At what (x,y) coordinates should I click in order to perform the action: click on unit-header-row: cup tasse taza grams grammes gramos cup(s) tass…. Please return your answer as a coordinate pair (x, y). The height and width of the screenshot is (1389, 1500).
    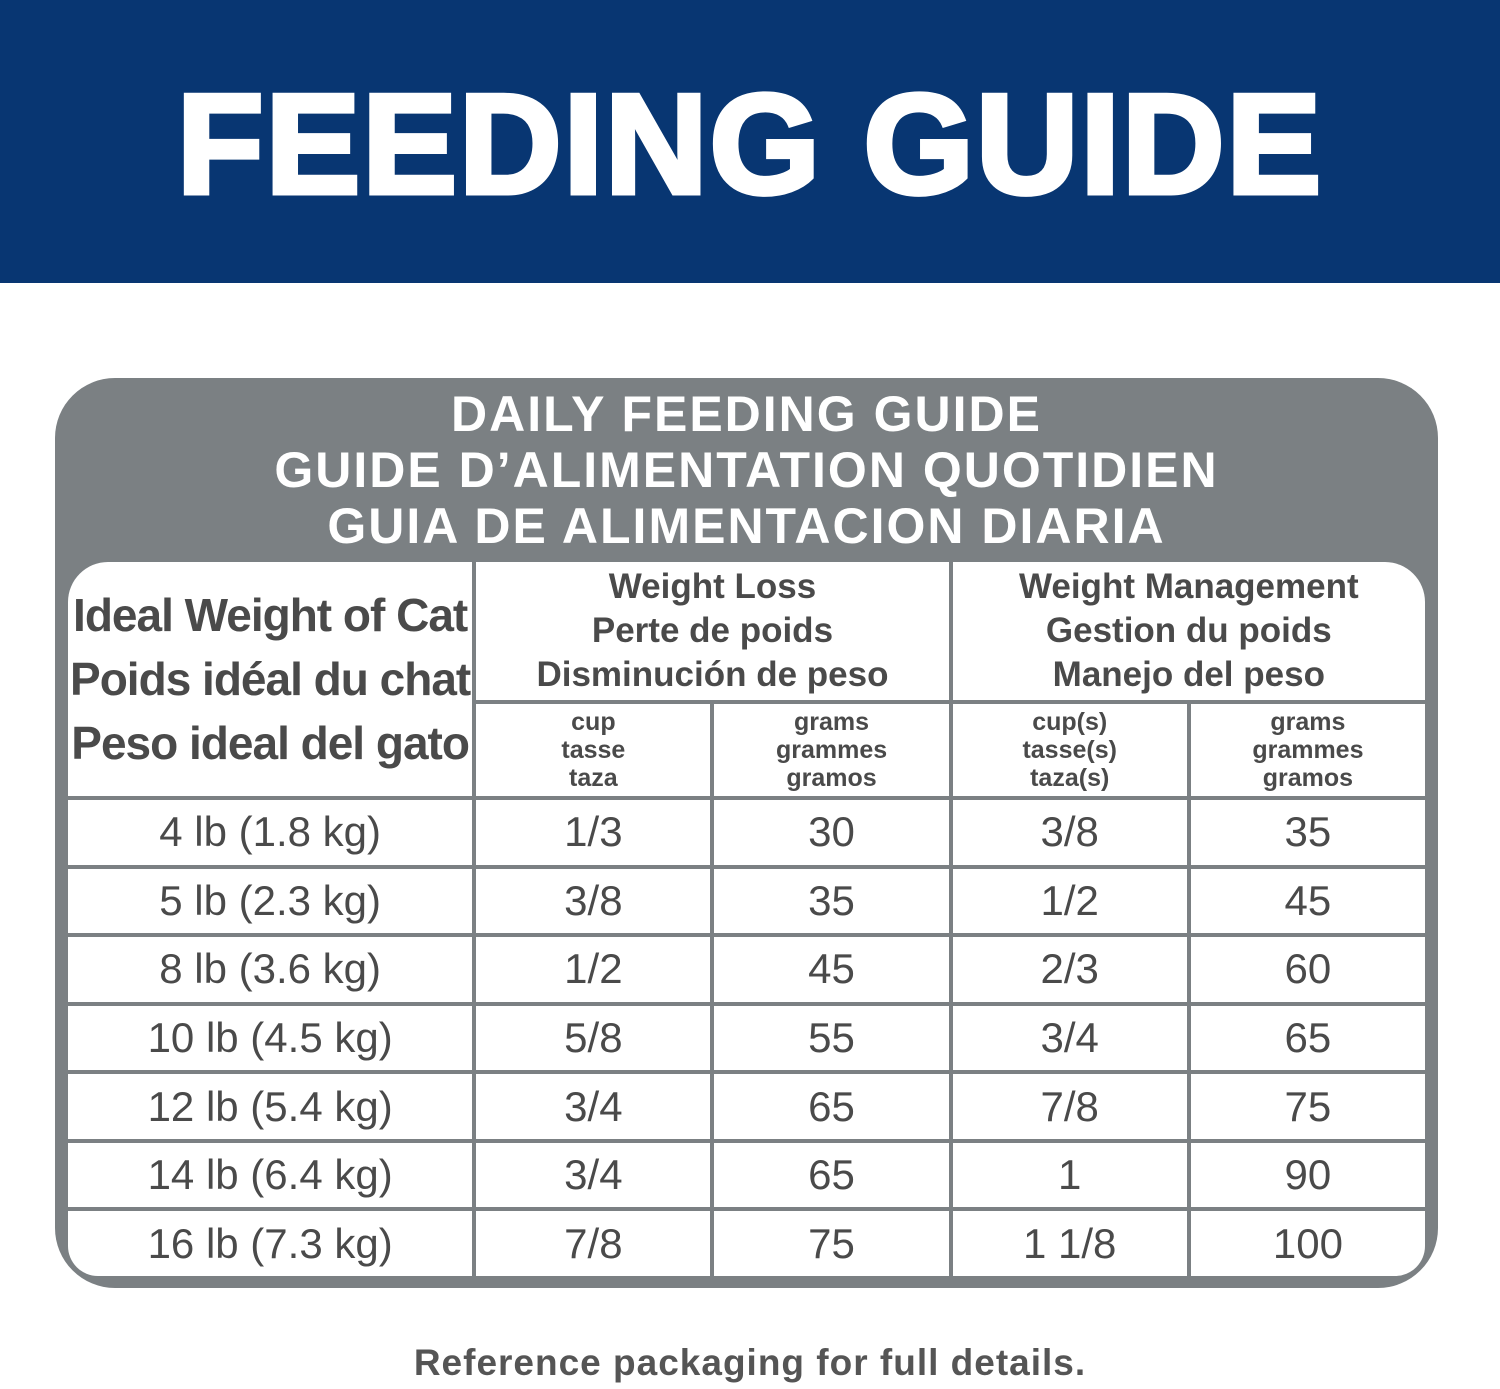
    Looking at the image, I should click on (746, 750).